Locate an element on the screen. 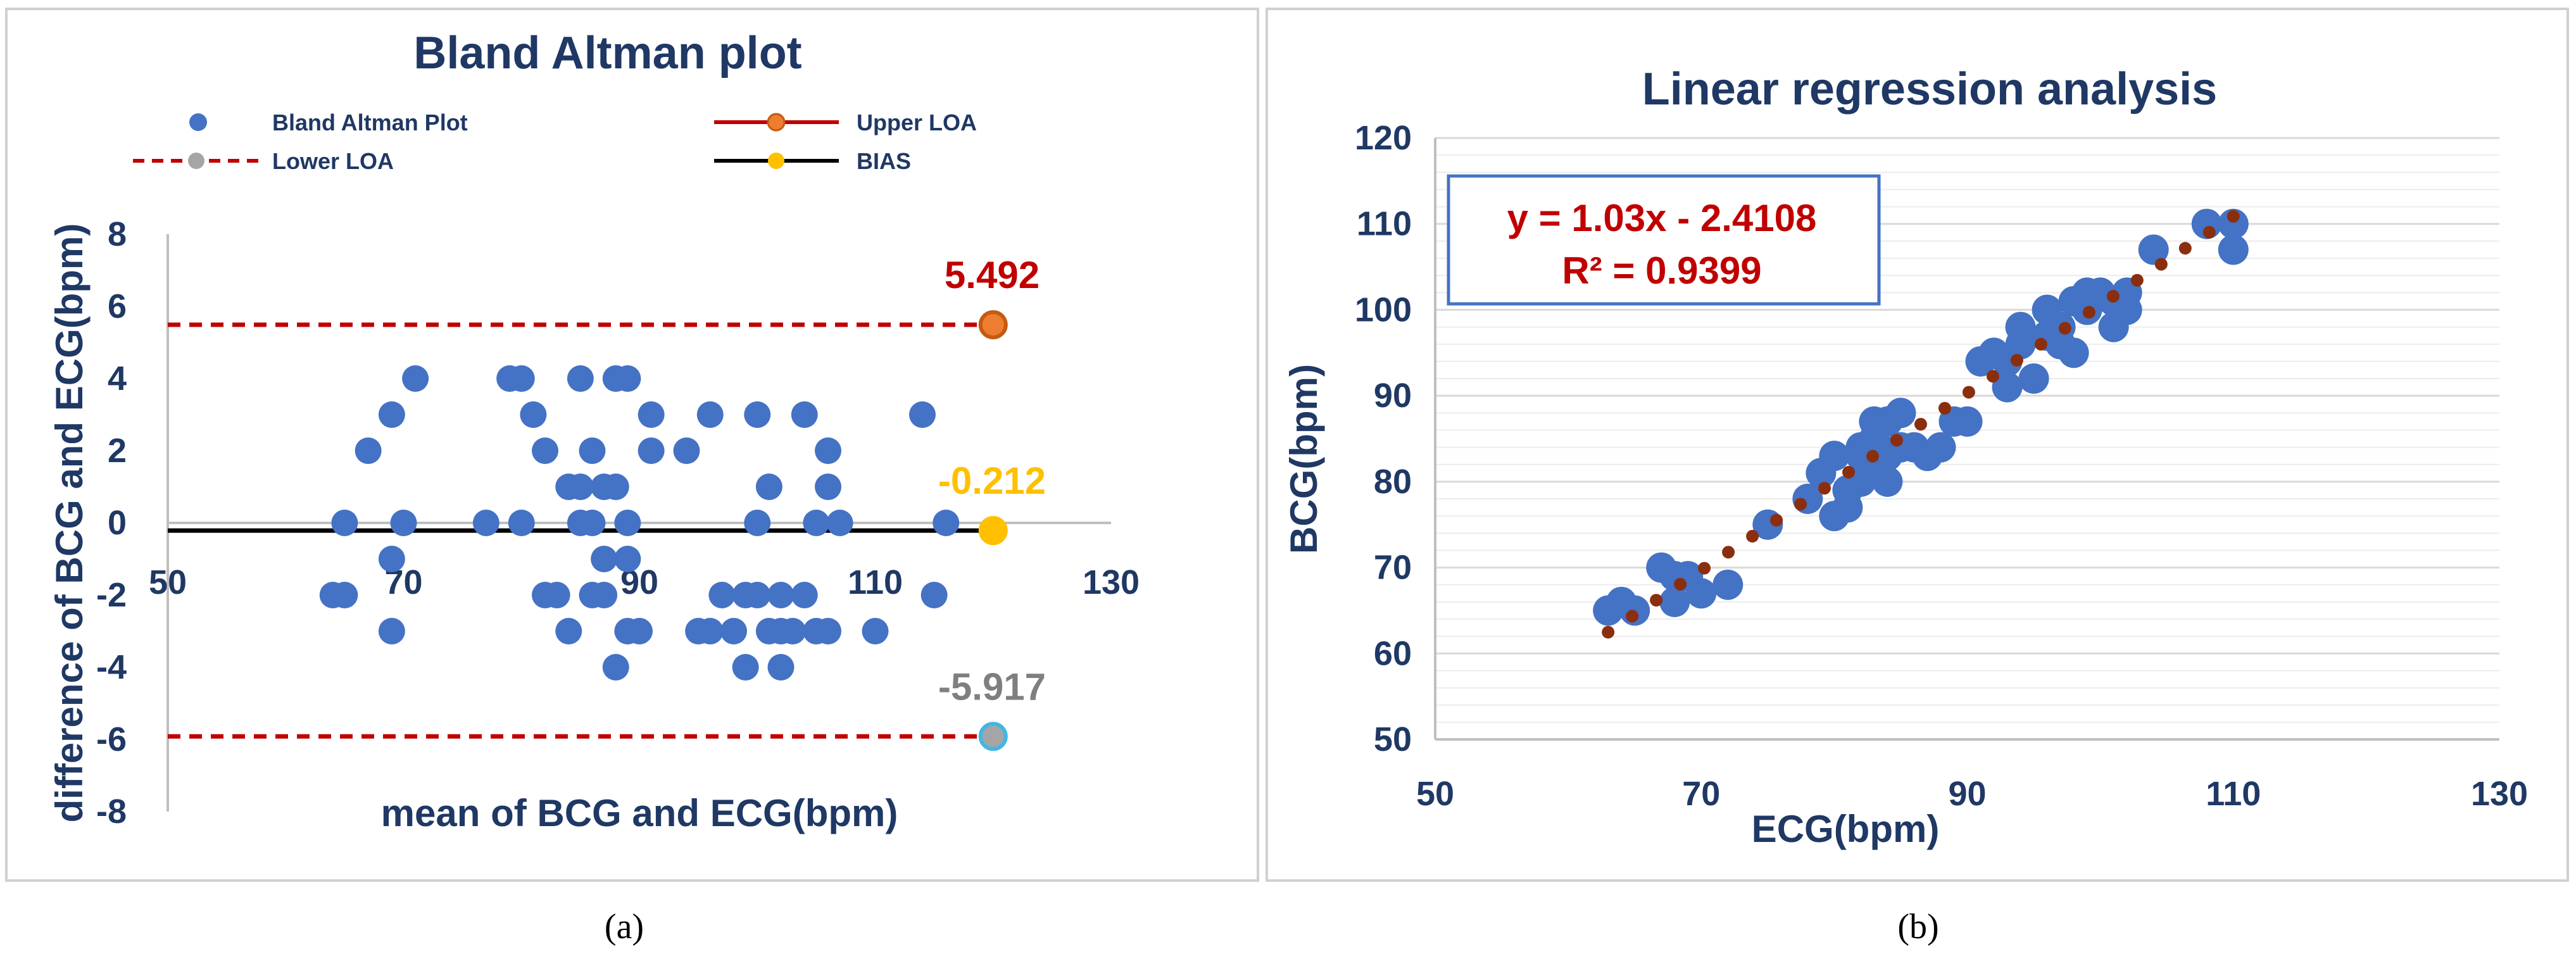  y-tick-label: 6 is located at coordinates (117, 306).